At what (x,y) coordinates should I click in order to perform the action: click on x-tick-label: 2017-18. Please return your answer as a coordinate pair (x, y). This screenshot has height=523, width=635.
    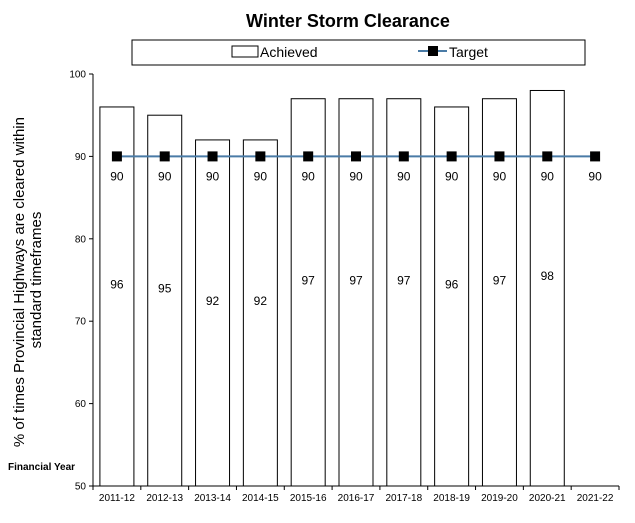
    Looking at the image, I should click on (403, 498).